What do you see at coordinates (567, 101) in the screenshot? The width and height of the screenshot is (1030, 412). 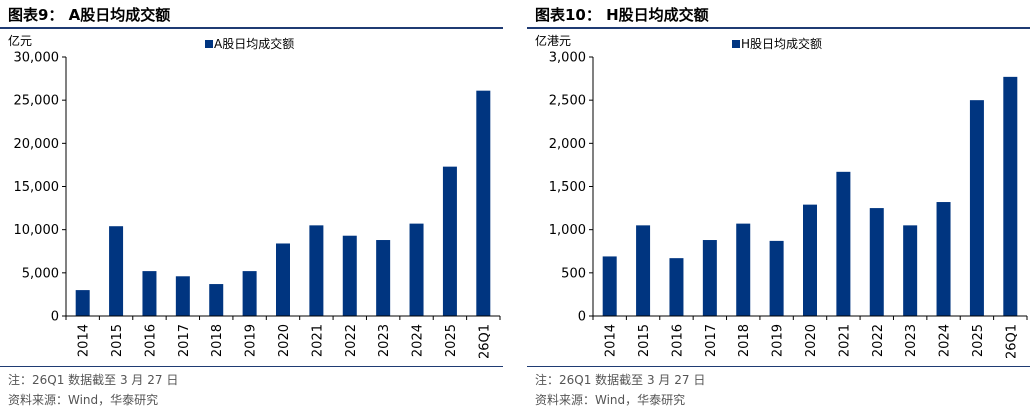 I see `y-tick-label: 2,500` at bounding box center [567, 101].